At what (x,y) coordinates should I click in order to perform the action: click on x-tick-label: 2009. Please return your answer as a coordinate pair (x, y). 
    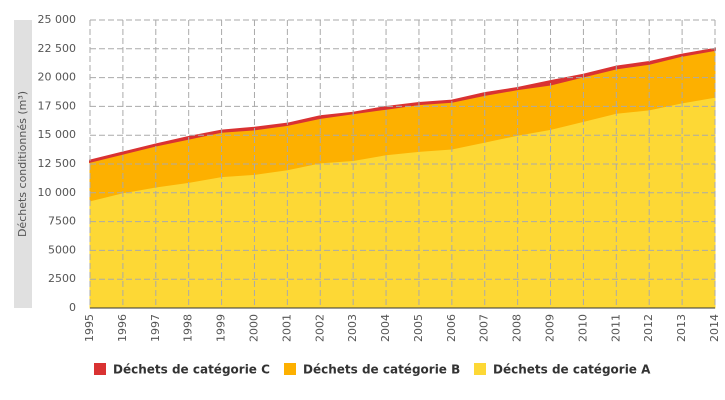
    Looking at the image, I should click on (550, 328).